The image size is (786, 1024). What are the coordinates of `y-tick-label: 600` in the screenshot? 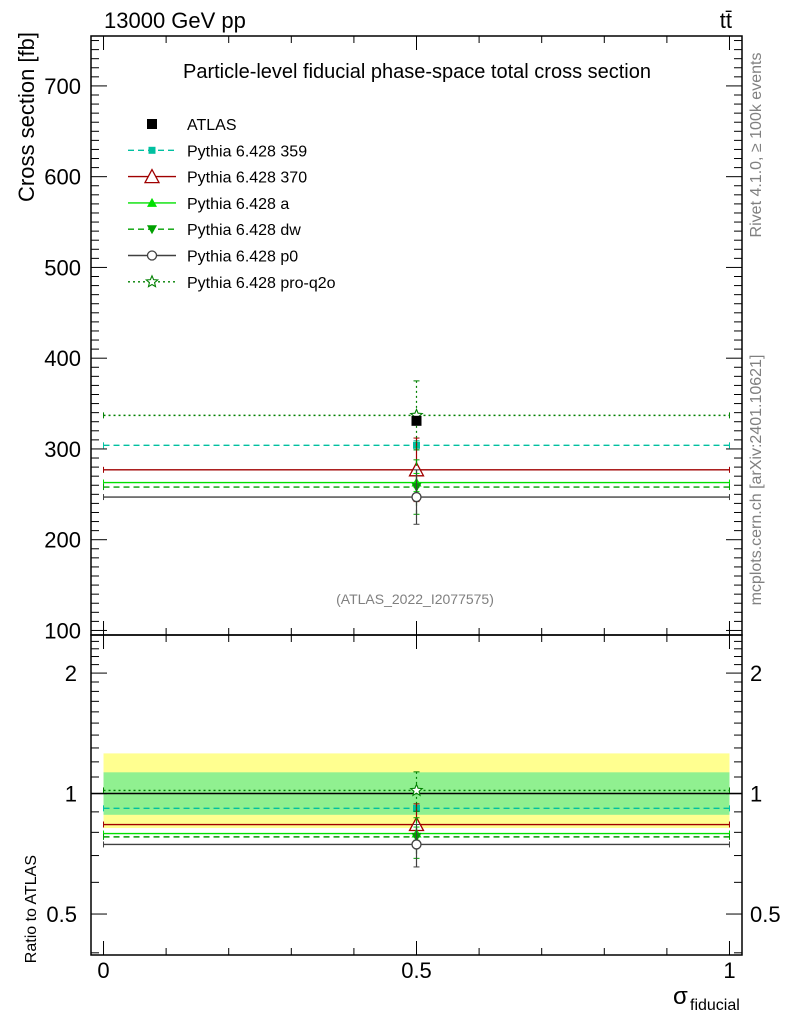 It's located at (62, 177).